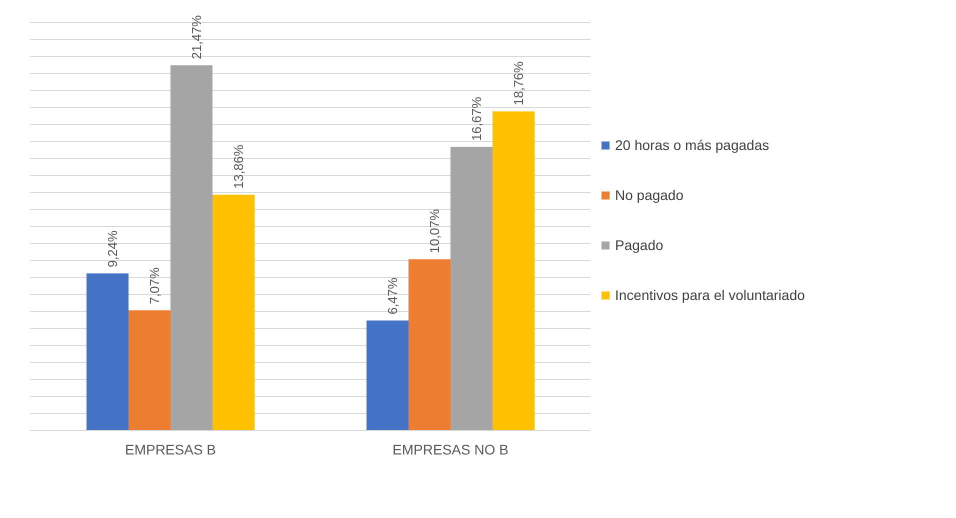 Image resolution: width=956 pixels, height=518 pixels. I want to click on data-label: 21,47%, so click(196, 37).